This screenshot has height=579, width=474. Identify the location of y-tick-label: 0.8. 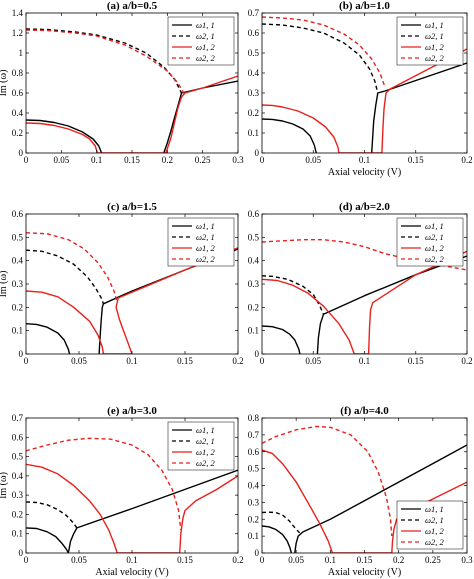
(254, 418).